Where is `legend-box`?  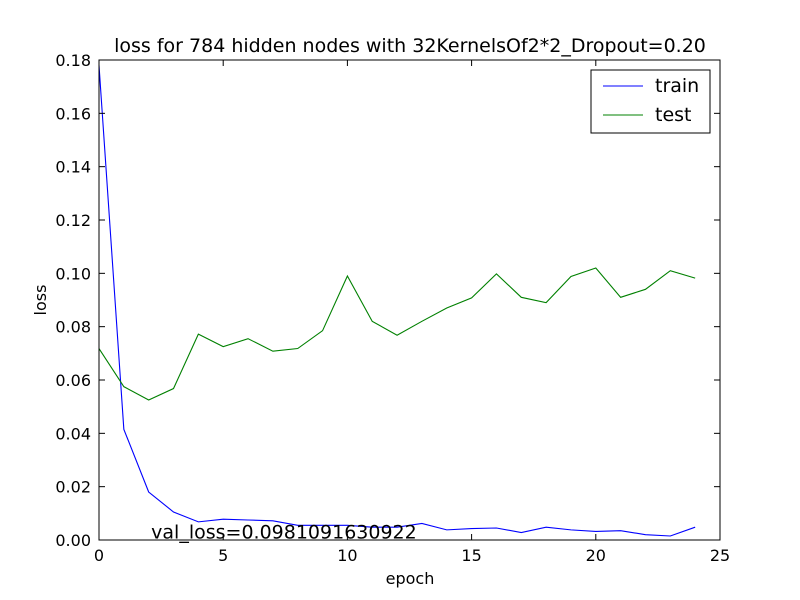 legend-box is located at coordinates (650, 101).